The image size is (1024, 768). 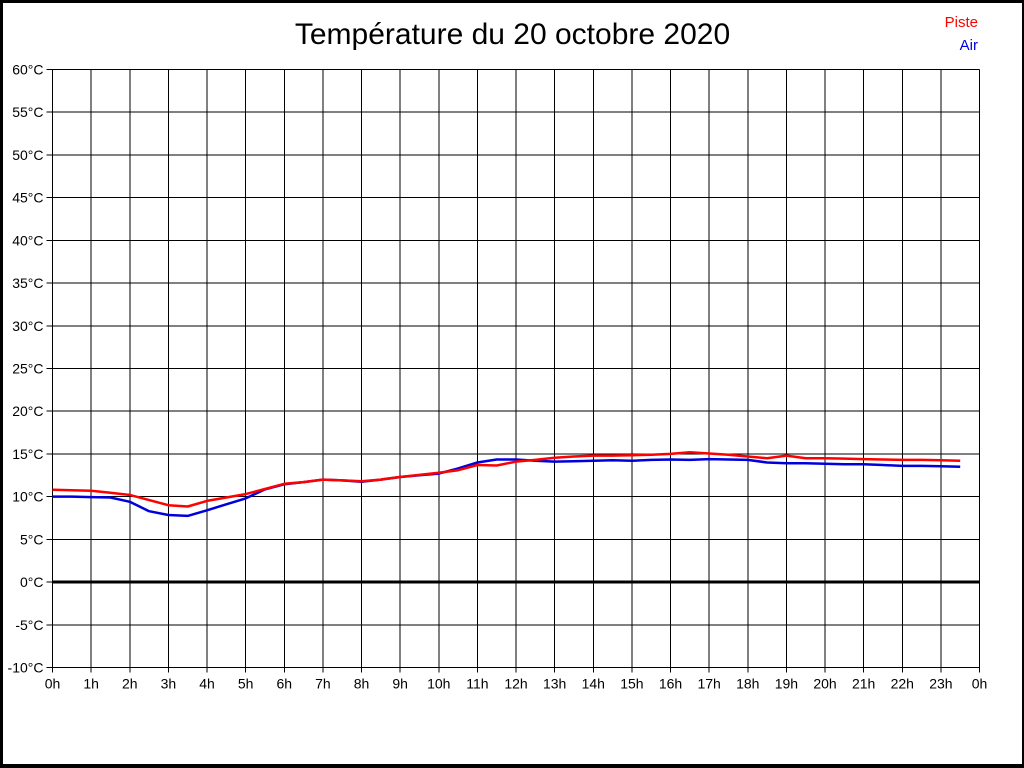 I want to click on svg-text: 8h, so click(x=362, y=684).